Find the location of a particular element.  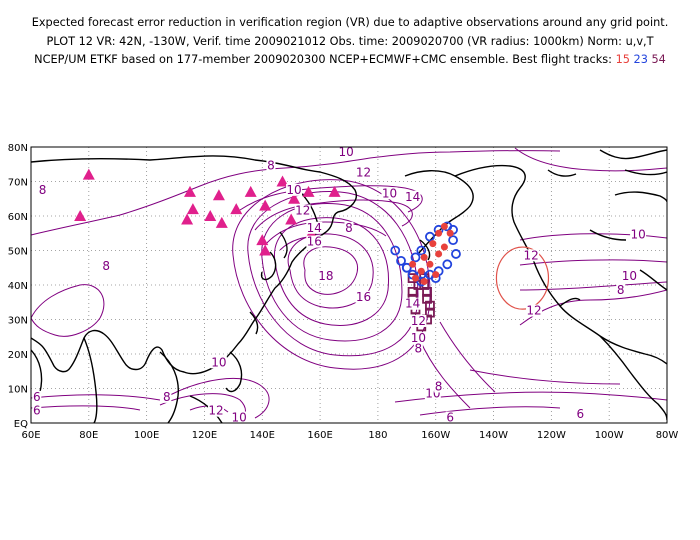

longitude-label: 100W is located at coordinates (609, 435).